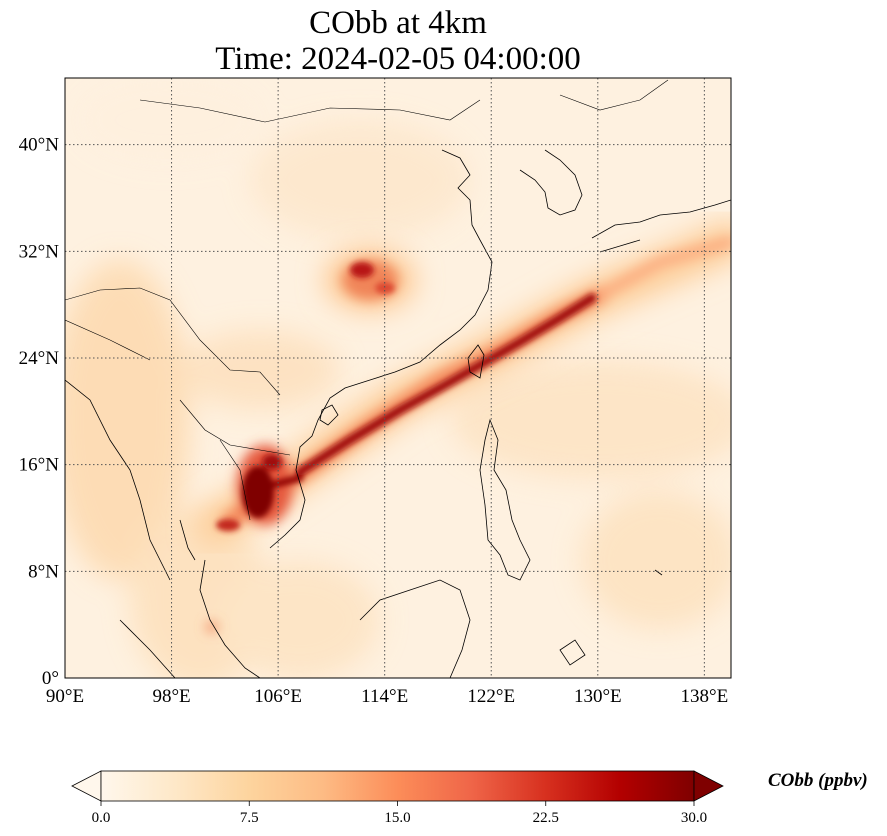 The height and width of the screenshot is (836, 887). Describe the element at coordinates (598, 696) in the screenshot. I see `lon-tick-label: 130°E` at that location.